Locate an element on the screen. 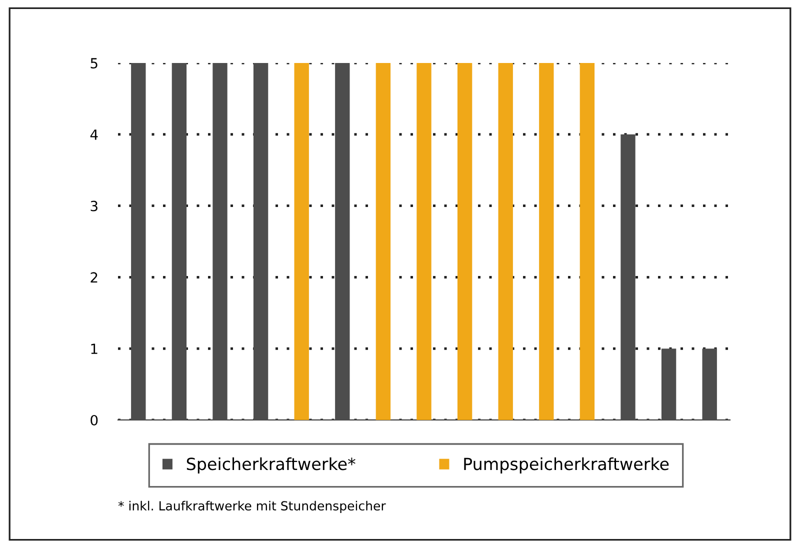 The image size is (800, 548). y-tick-label: 3 is located at coordinates (94, 206).